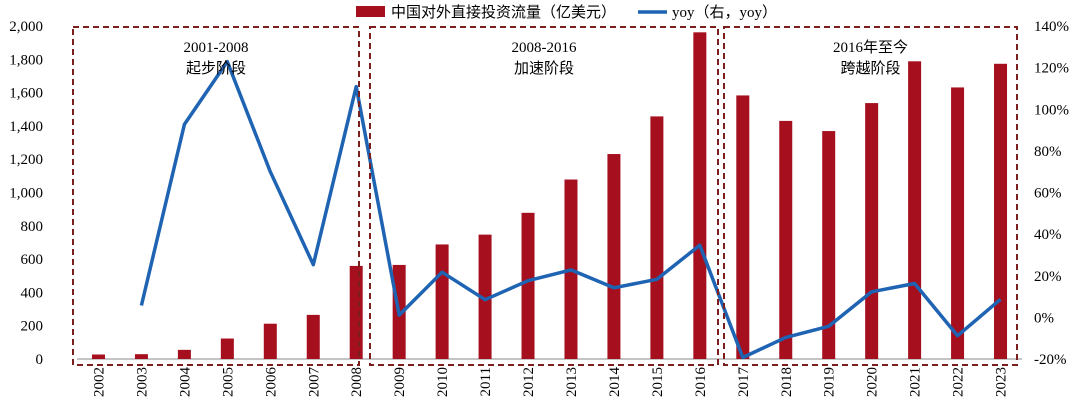 This screenshot has width=1080, height=404. Describe the element at coordinates (1048, 152) in the screenshot. I see `y-right-tick-label: 80%` at that location.